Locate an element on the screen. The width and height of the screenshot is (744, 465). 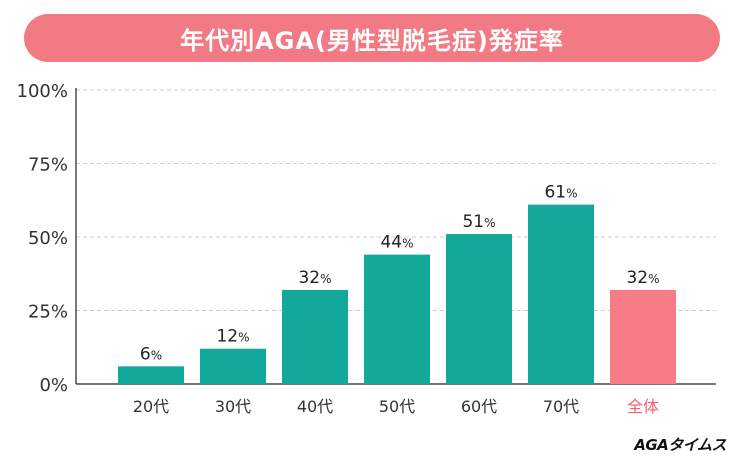
chart-title-banner: 年代別AGA(男性型脱毛症)発症率 is located at coordinates (372, 38).